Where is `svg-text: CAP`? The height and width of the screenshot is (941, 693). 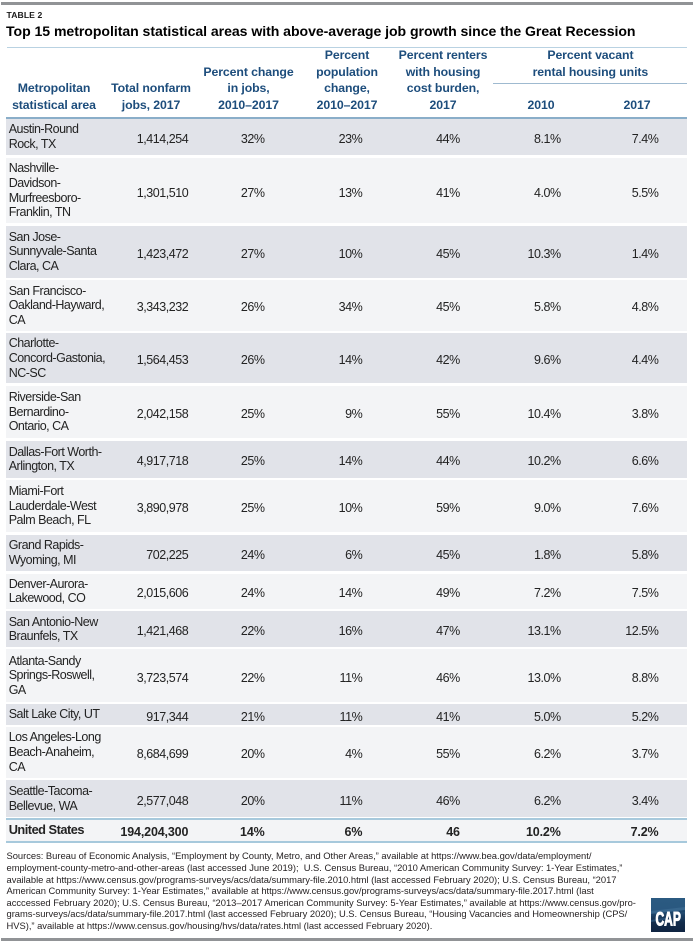
svg-text: CAP is located at coordinates (668, 920).